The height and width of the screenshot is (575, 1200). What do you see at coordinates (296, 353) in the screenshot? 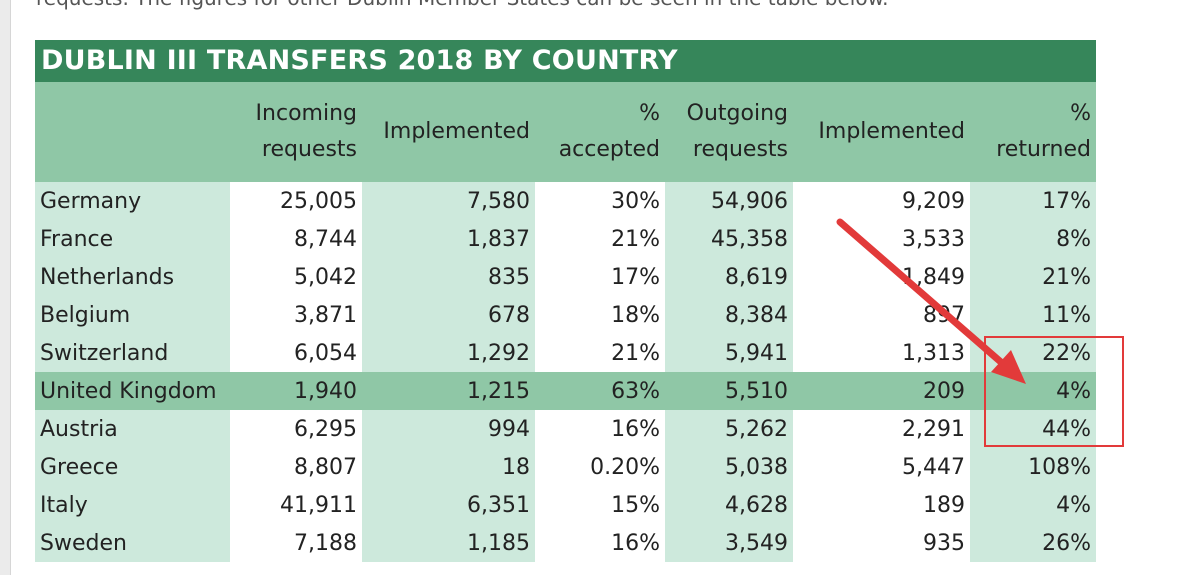
I see `cell-incoming: 6,054` at bounding box center [296, 353].